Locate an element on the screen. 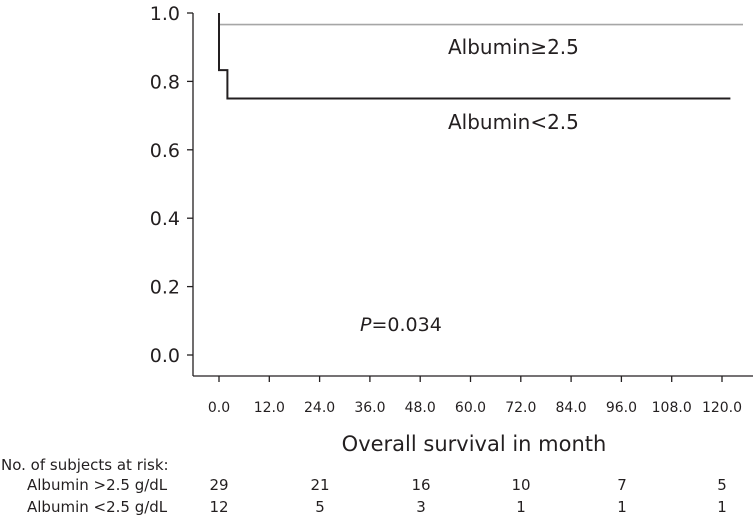 The image size is (756, 521). x-tick-label: 24.0 is located at coordinates (319, 408).